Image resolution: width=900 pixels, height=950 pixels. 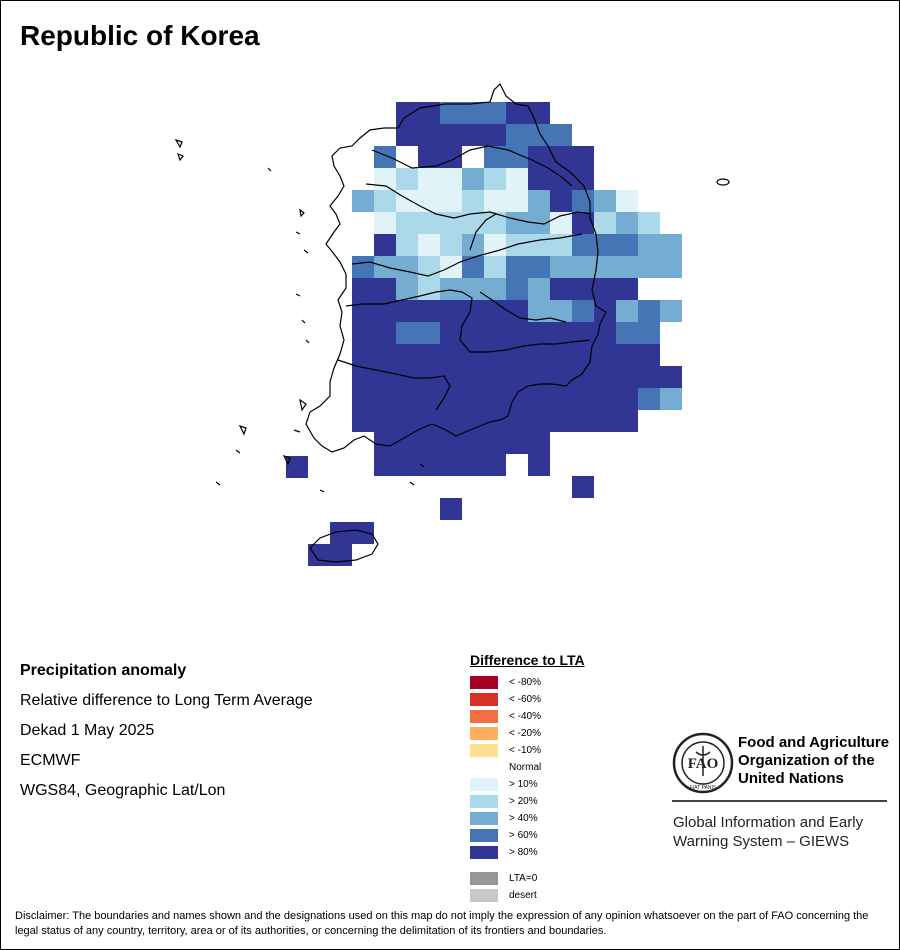 I want to click on fao-name-line-2: Organization of the, so click(x=806, y=760).